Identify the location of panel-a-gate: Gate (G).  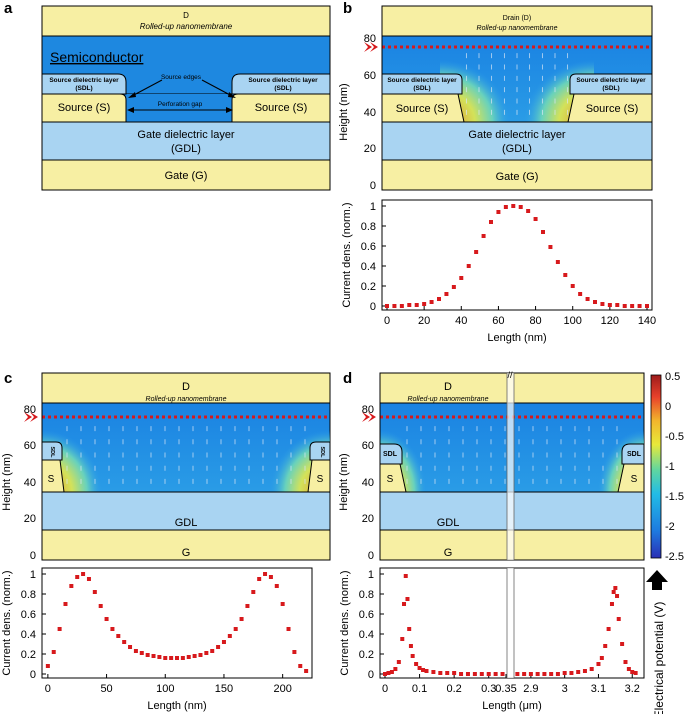
(186, 176).